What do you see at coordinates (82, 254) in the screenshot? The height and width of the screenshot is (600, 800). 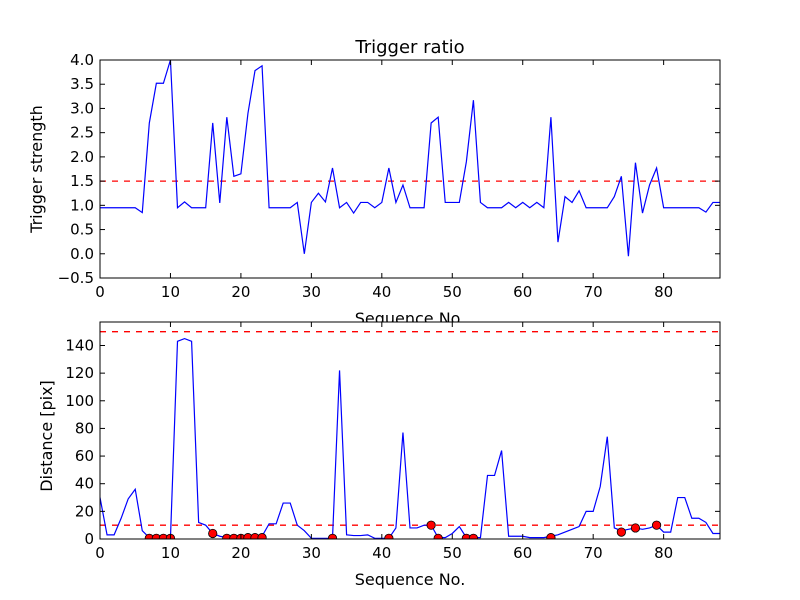 I see `y-tick-label: 0.0` at bounding box center [82, 254].